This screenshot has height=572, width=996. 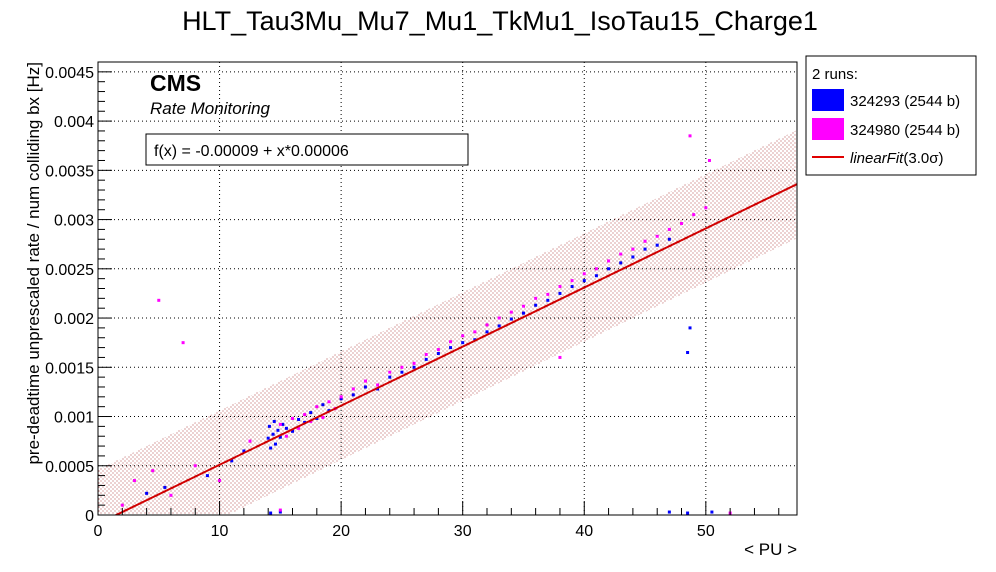 I want to click on legend-label-run2: 324980 (2544 b), so click(x=905, y=130).